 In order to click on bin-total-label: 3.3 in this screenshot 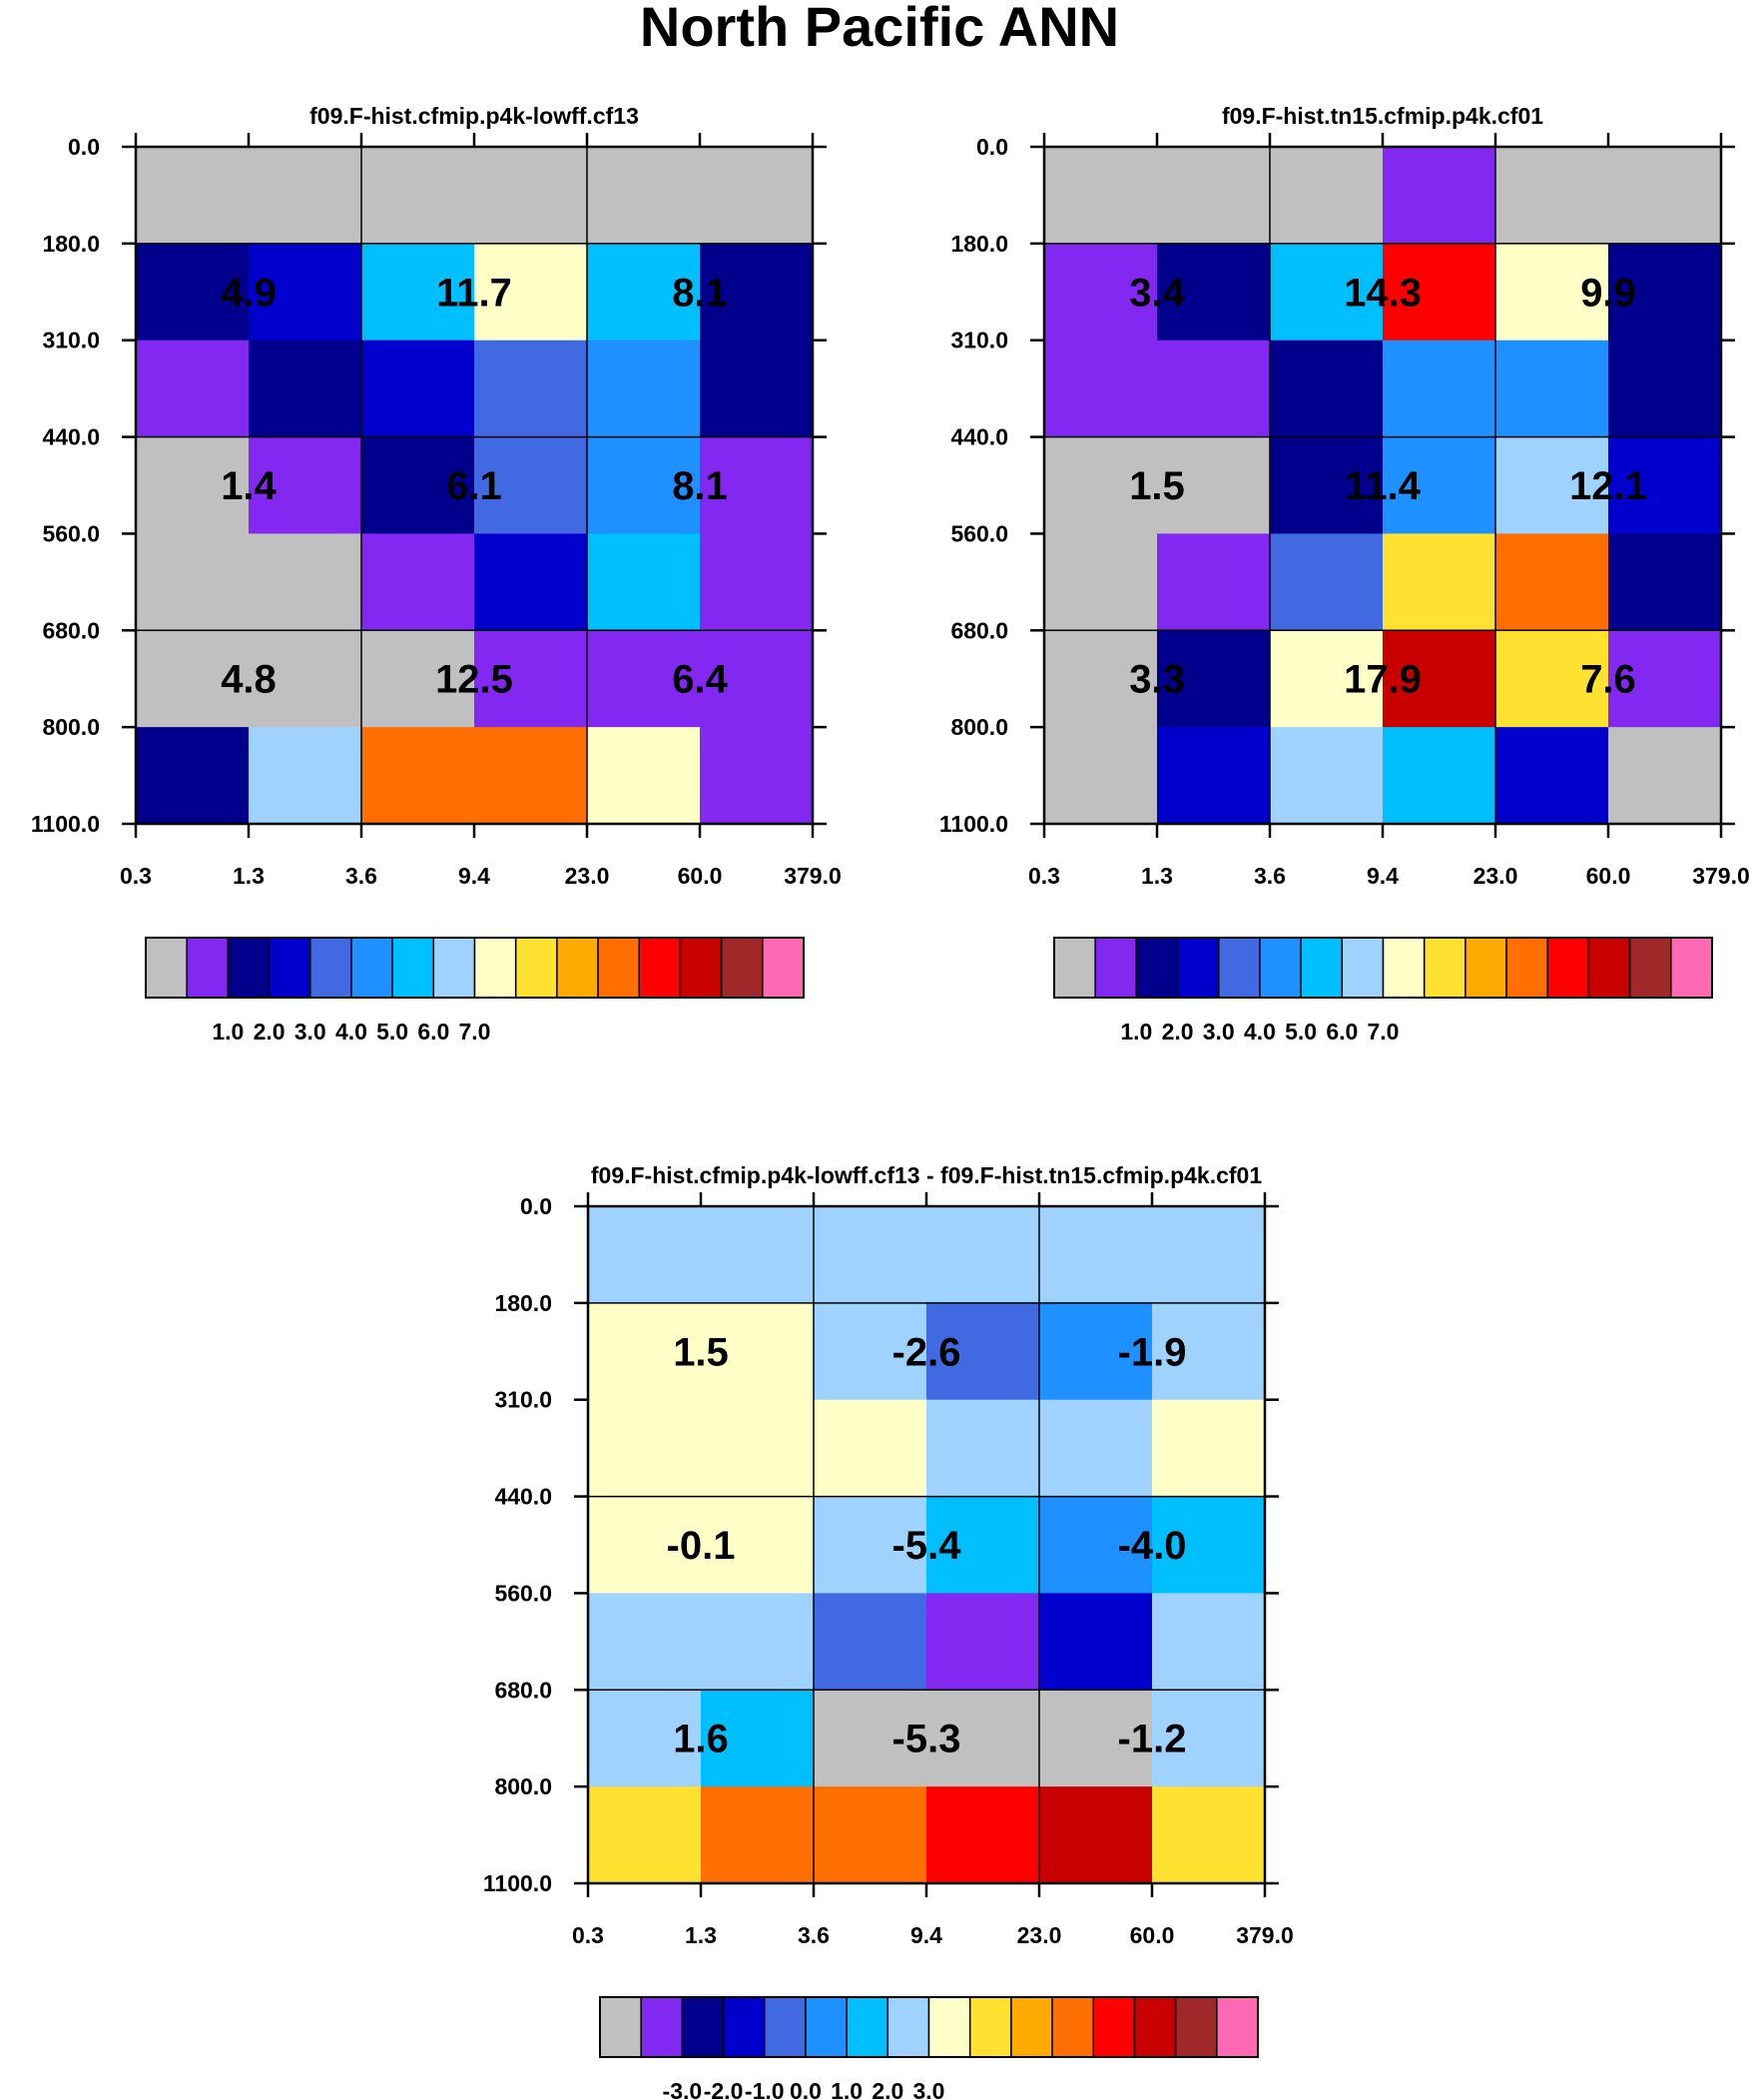, I will do `click(1157, 680)`.